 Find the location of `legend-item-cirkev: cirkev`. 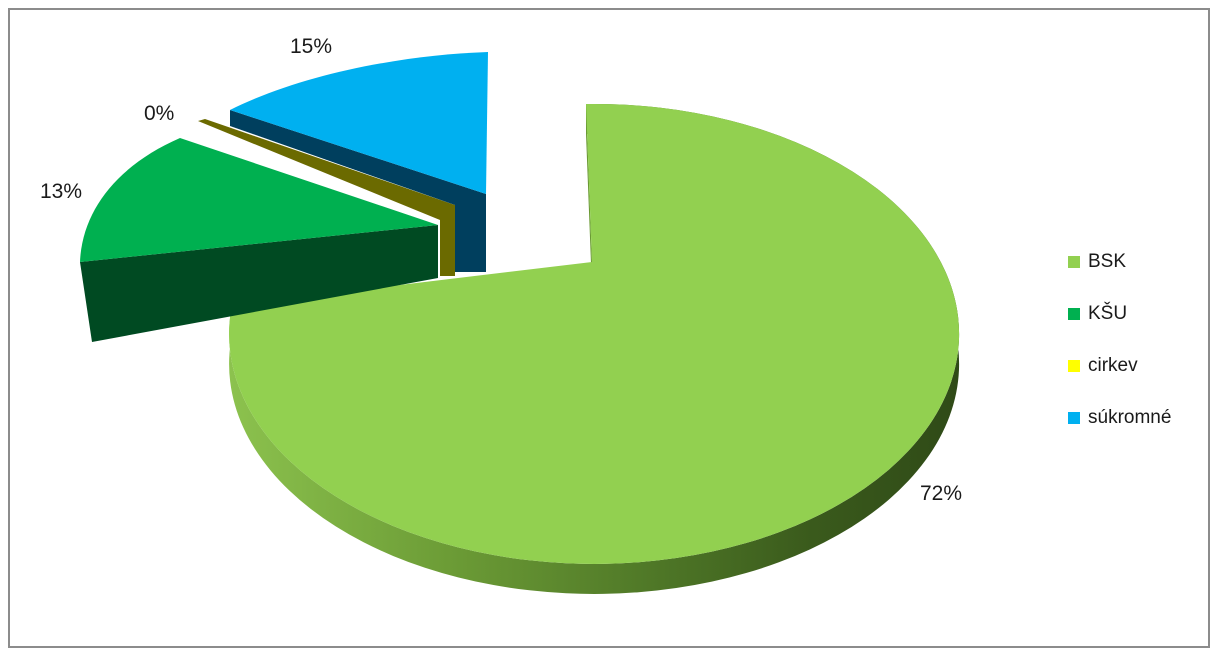

legend-item-cirkev: cirkev is located at coordinates (1138, 366).